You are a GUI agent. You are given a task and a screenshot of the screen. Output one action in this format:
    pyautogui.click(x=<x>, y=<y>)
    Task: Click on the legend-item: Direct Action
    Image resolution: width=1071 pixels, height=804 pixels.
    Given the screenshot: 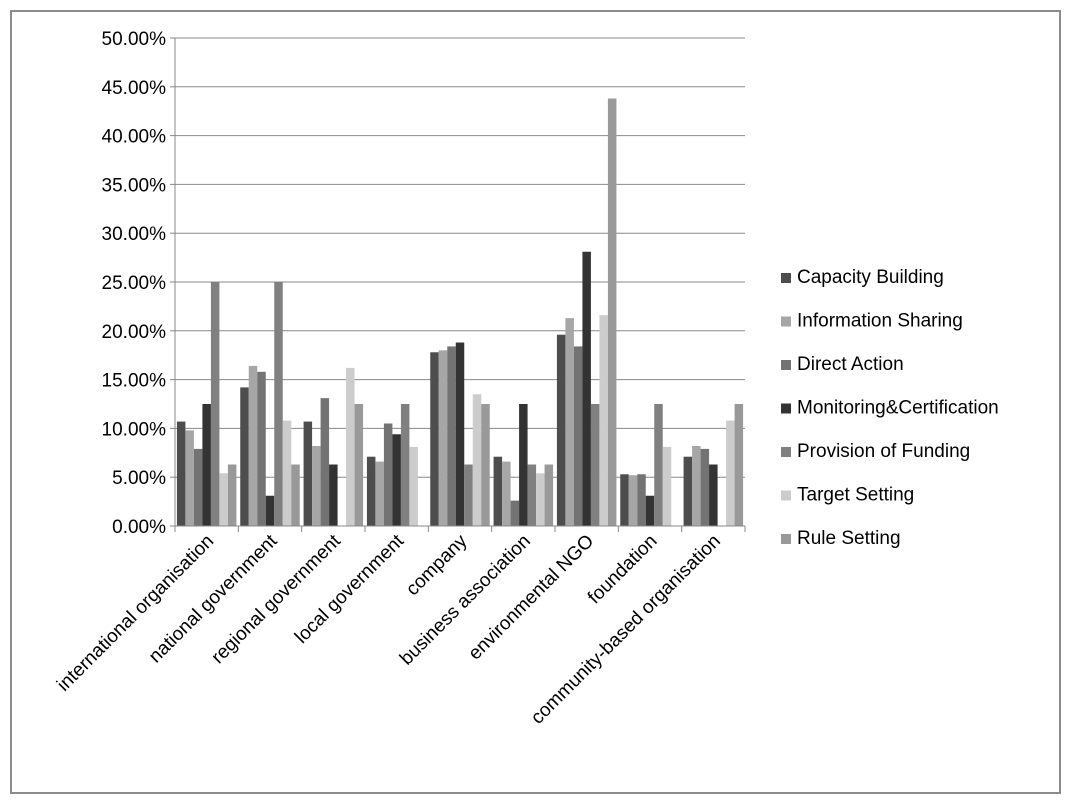 What is the action you would take?
    pyautogui.click(x=842, y=364)
    